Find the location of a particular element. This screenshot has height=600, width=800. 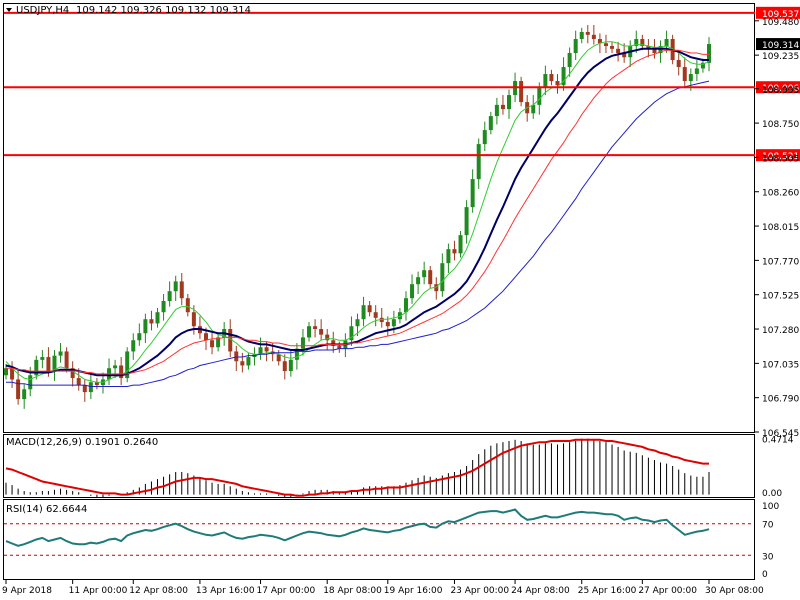

level-label: 109.006 is located at coordinates (780, 89).